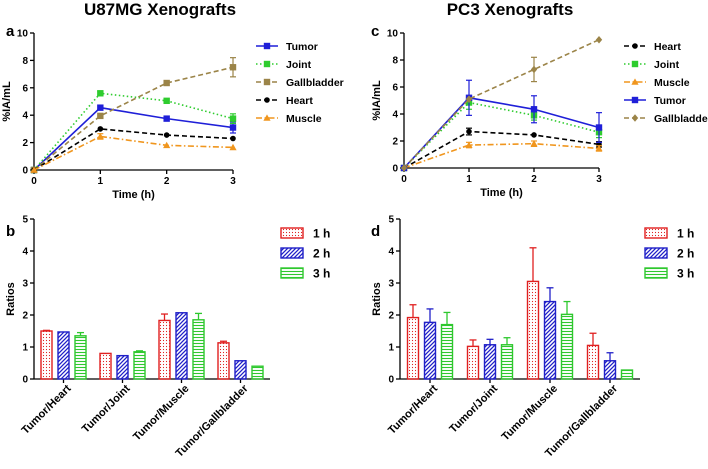 This screenshot has height=469, width=708. Describe the element at coordinates (375, 31) in the screenshot. I see `panel-letter: c` at that location.